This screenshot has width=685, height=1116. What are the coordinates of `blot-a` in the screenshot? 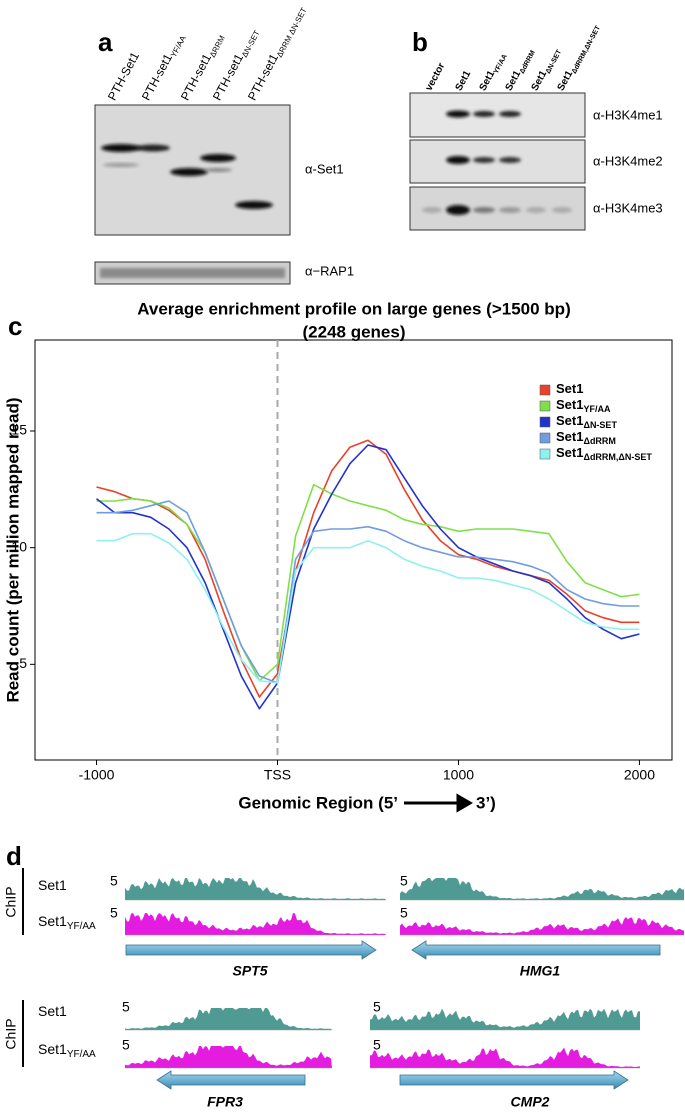 It's located at (192, 194).